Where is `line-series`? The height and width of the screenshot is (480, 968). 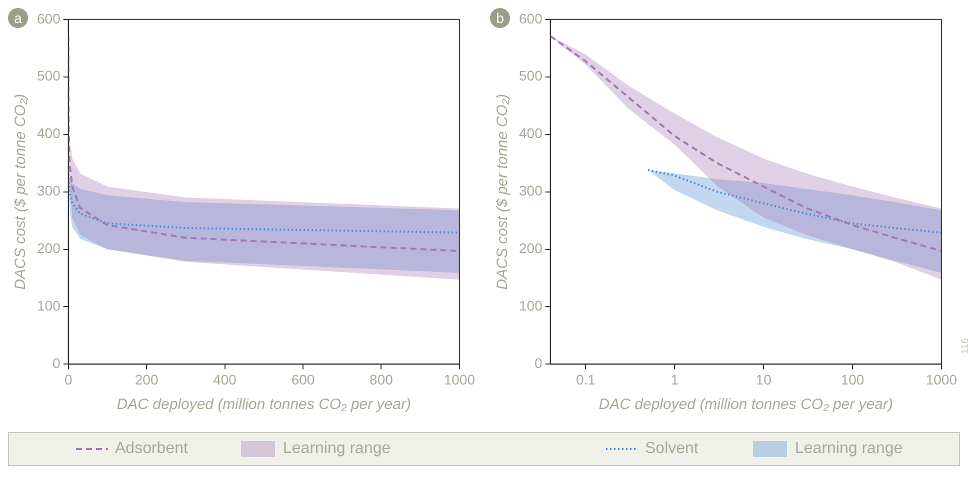
line-series is located at coordinates (264, 201).